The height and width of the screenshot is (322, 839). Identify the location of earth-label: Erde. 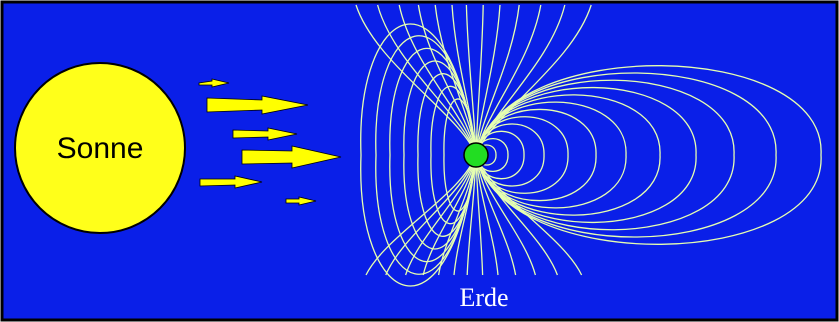
(483, 297).